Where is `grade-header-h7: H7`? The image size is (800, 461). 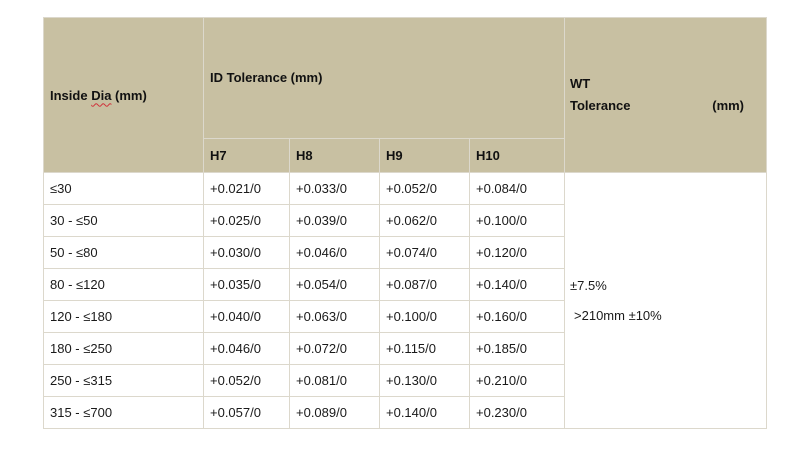
grade-header-h7: H7 is located at coordinates (246, 155).